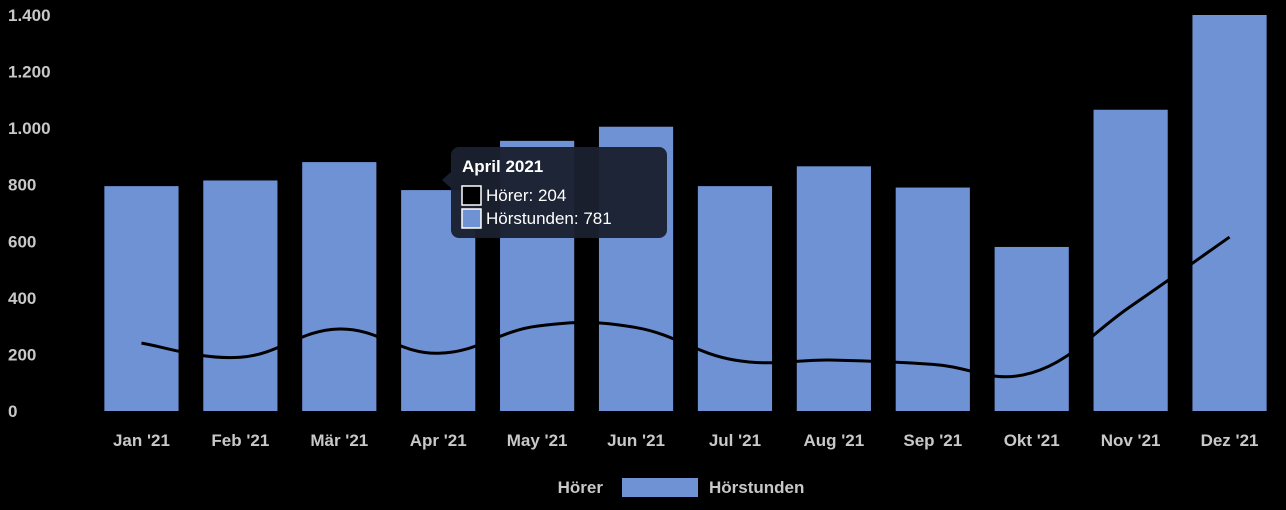 This screenshot has width=1286, height=510. I want to click on tooltip: April 2021 Hörer: 204 Hörstunden: 781, so click(554, 192).